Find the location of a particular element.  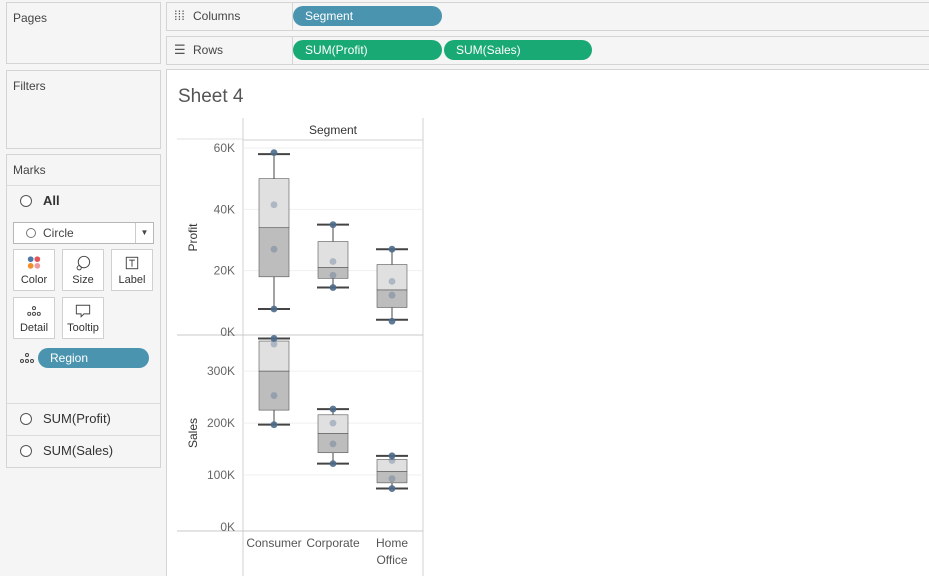

segment-column-pill: Segment is located at coordinates (367, 16).